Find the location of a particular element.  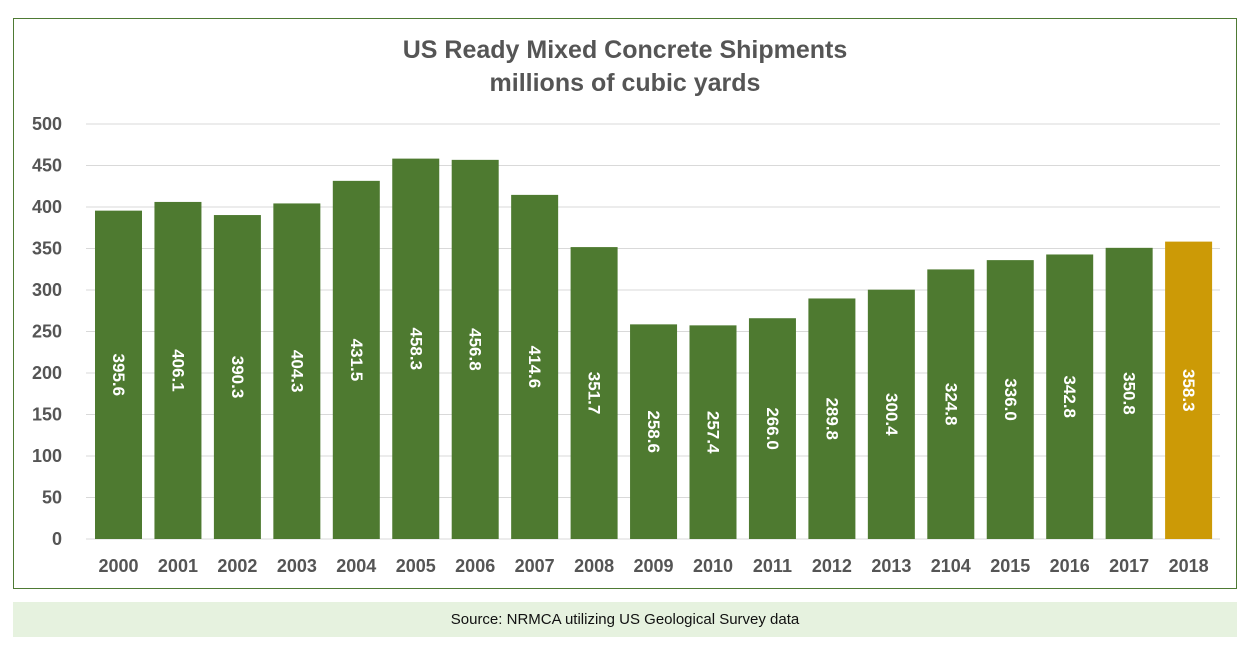

bar-2004 is located at coordinates (356, 360).